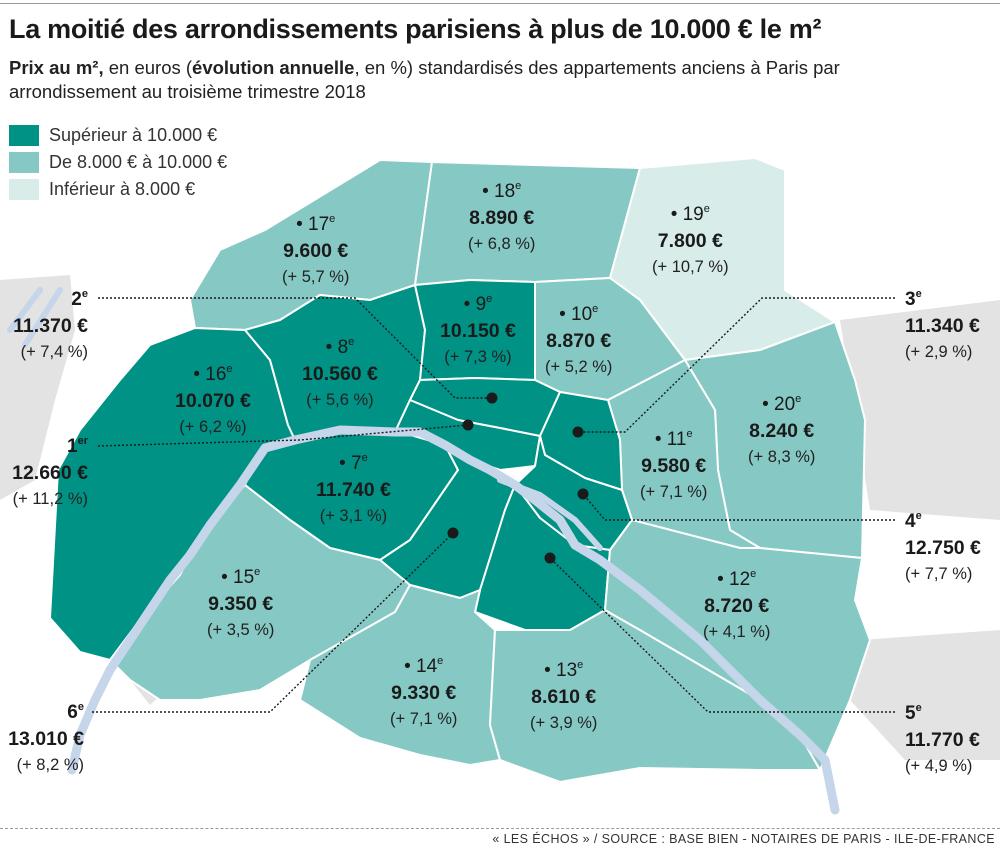 The image size is (1000, 850). I want to click on district-14-number: • 14e, so click(423, 666).